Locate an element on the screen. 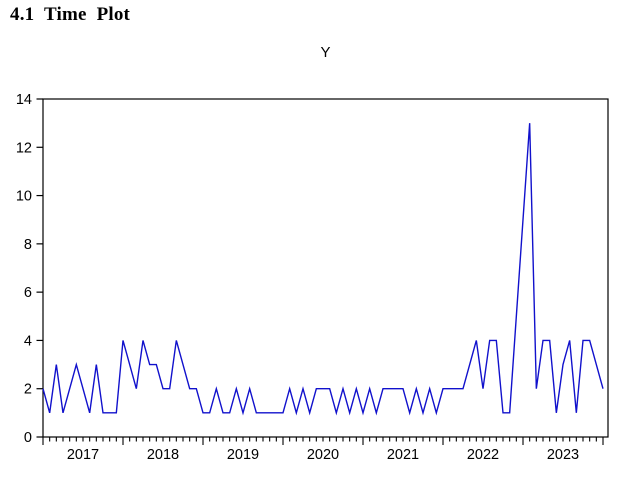 The width and height of the screenshot is (640, 481). x-year-label: 2023 is located at coordinates (563, 455).